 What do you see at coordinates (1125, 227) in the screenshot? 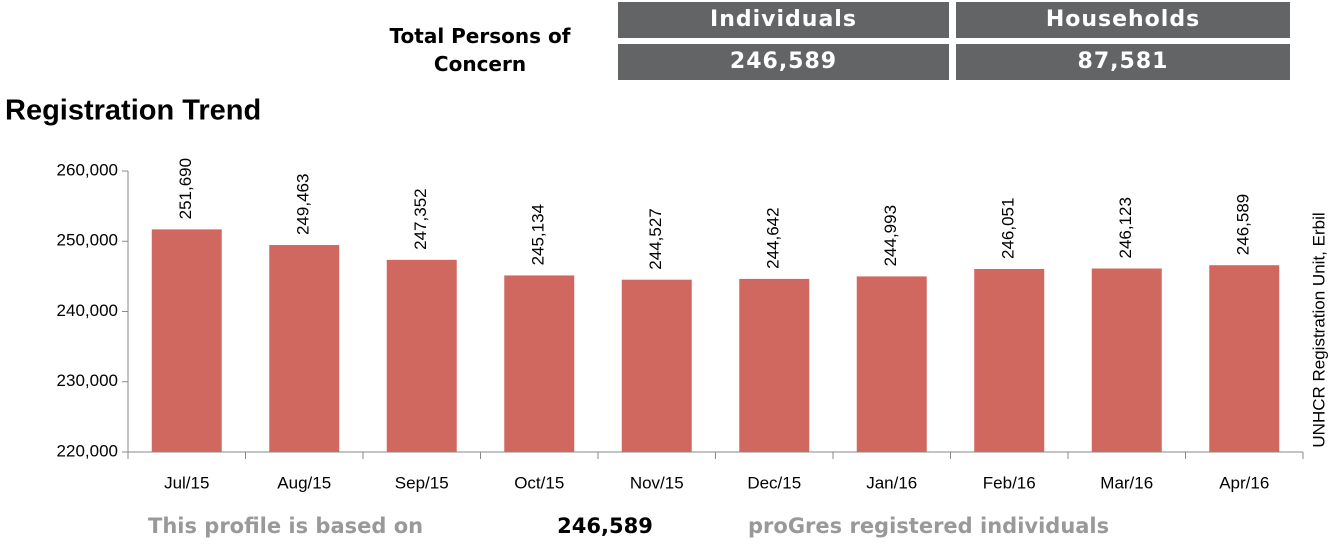
I see `value-label: 246,123` at bounding box center [1125, 227].